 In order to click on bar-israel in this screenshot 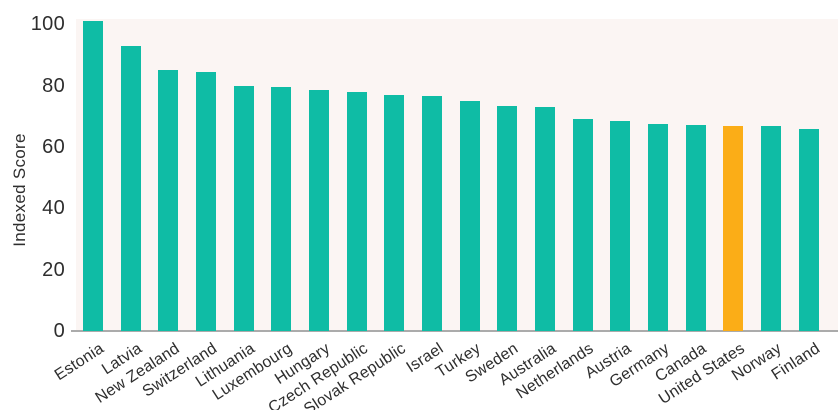, I will do `click(431, 213)`.